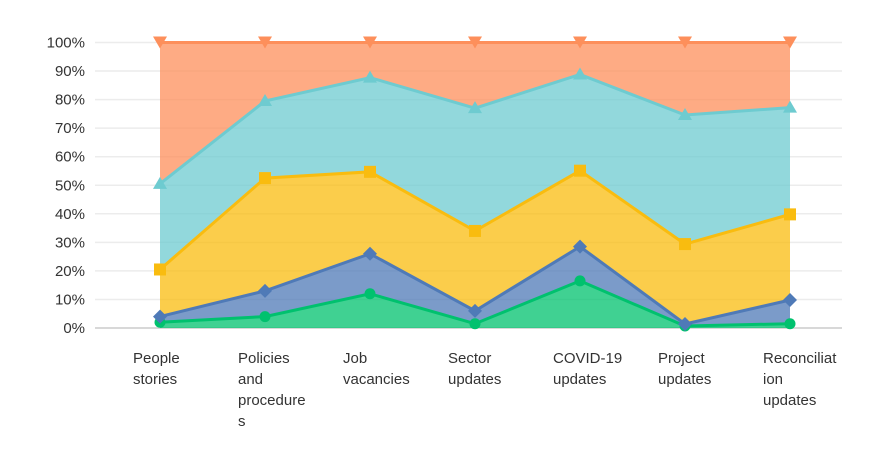 The width and height of the screenshot is (885, 451). What do you see at coordinates (70, 185) in the screenshot?
I see `y-tick-label: 50%` at bounding box center [70, 185].